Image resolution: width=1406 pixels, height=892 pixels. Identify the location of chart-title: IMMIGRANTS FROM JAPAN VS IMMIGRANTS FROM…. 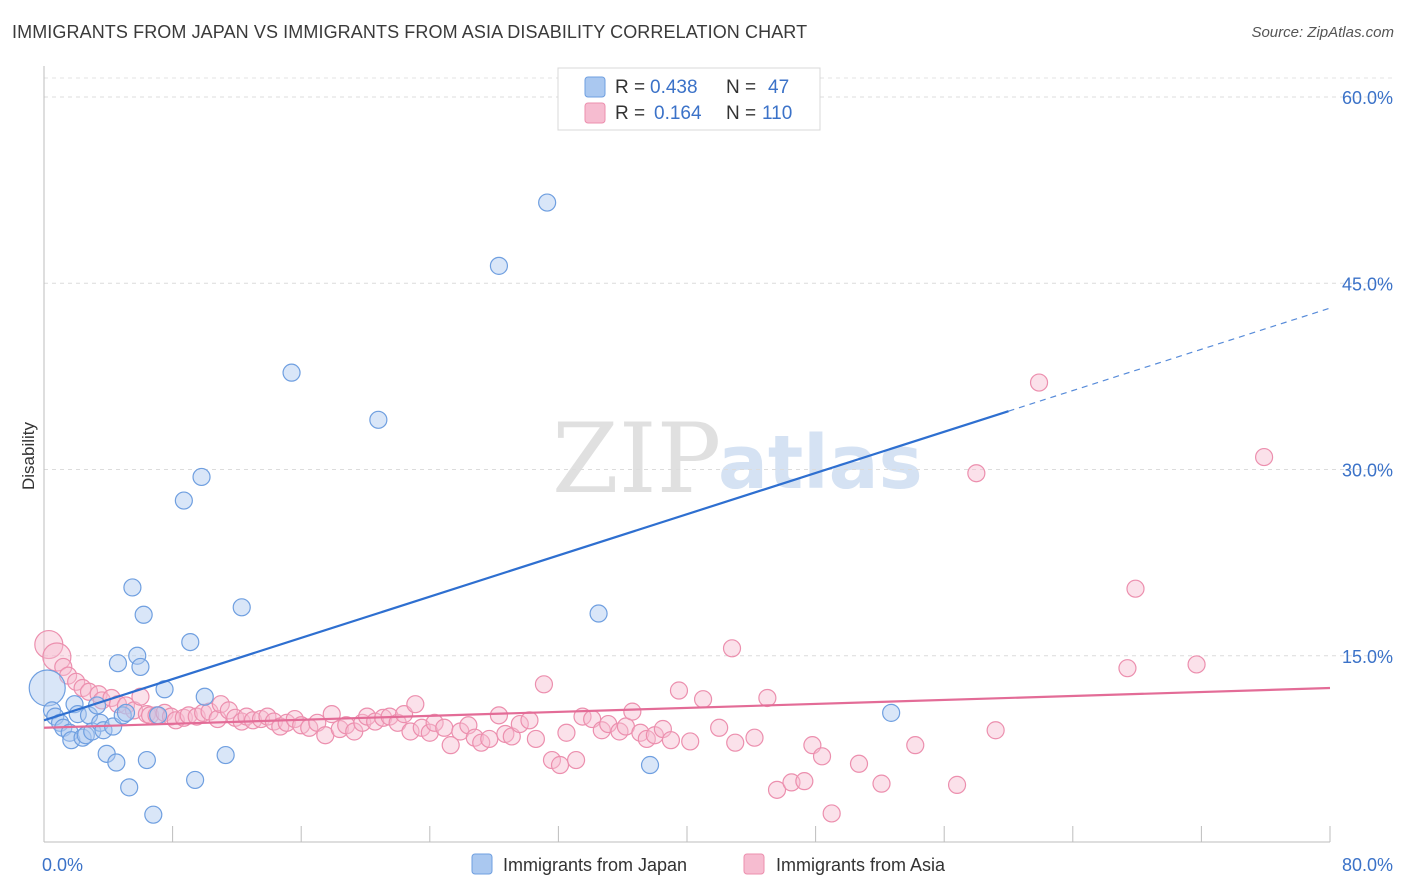
(410, 32).